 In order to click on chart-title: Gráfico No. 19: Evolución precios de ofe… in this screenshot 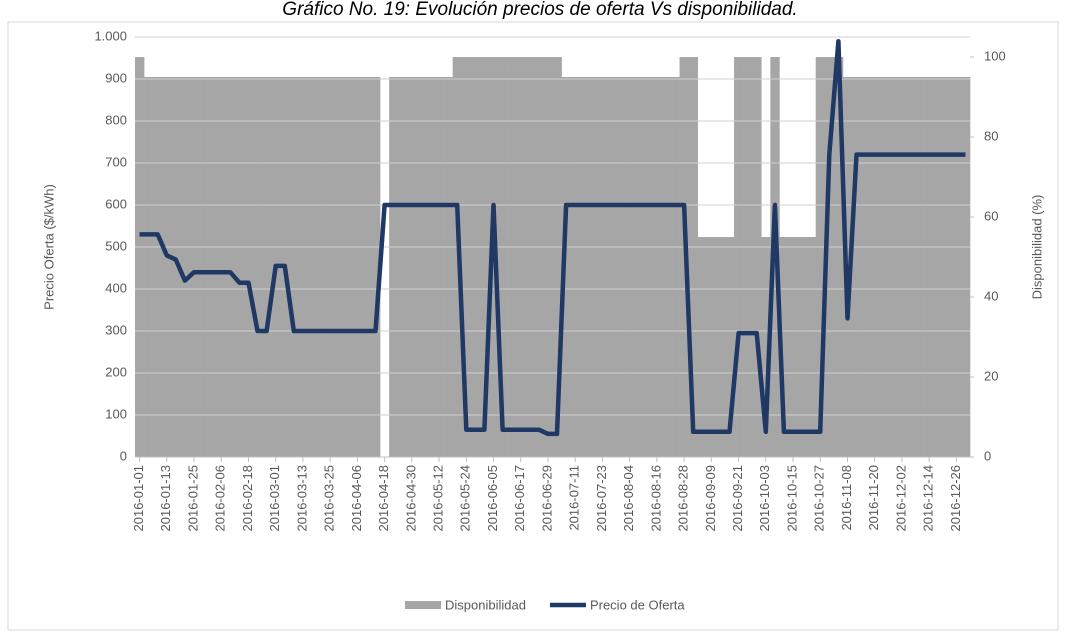, I will do `click(539, 10)`.